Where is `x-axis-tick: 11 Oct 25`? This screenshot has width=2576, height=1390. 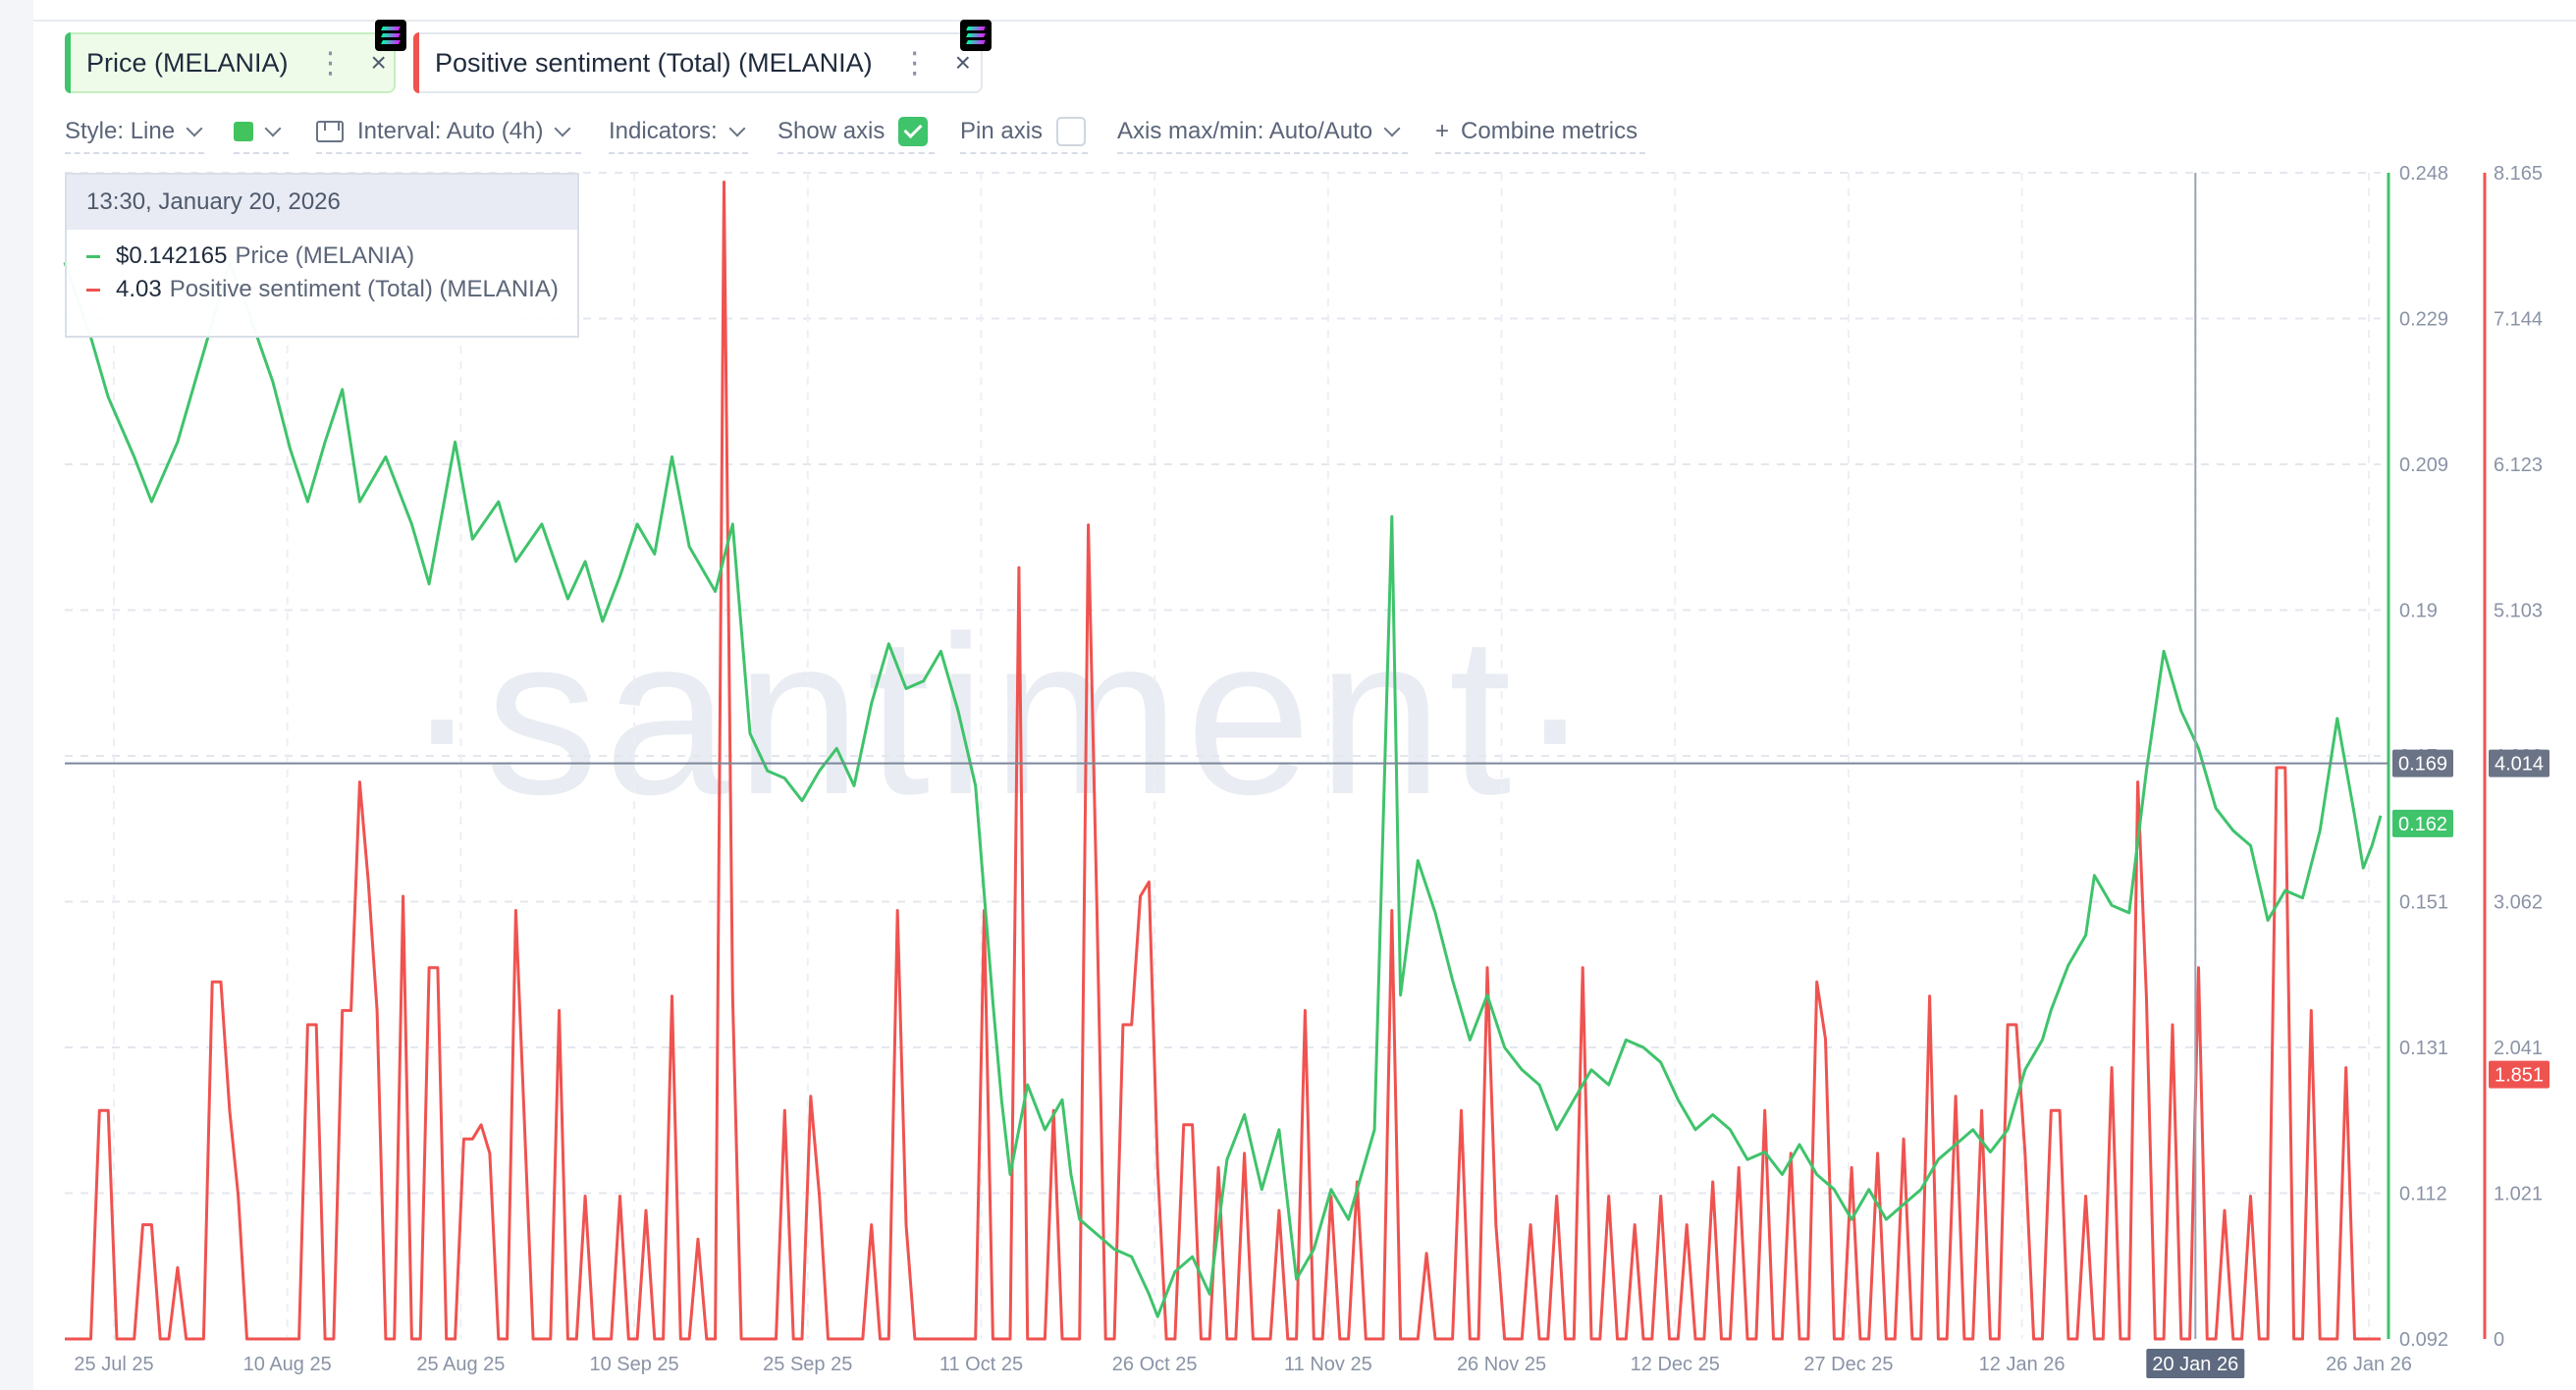
x-axis-tick: 11 Oct 25 is located at coordinates (981, 1364).